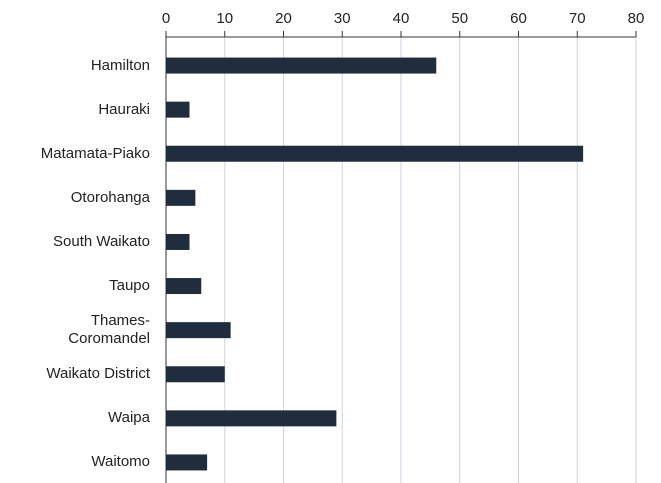  Describe the element at coordinates (95, 153) in the screenshot. I see `y-tick-label: Matamata-Piako` at that location.